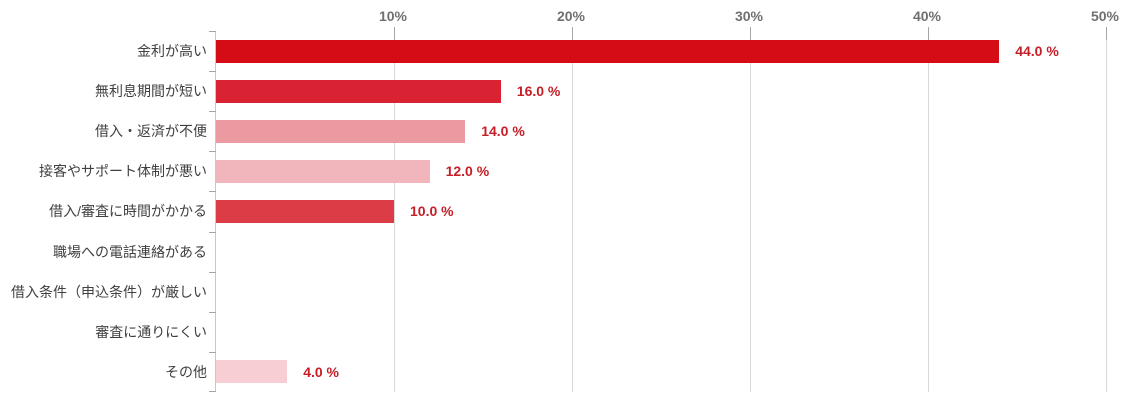 Image resolution: width=1123 pixels, height=407 pixels. I want to click on x-axis: 10% 20% 30% 40% 50%, so click(667, 18).